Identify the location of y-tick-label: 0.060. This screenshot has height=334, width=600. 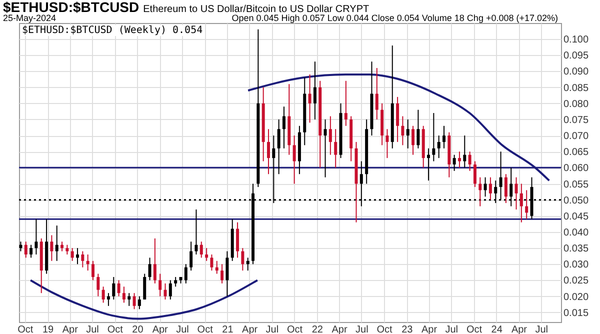
(576, 168).